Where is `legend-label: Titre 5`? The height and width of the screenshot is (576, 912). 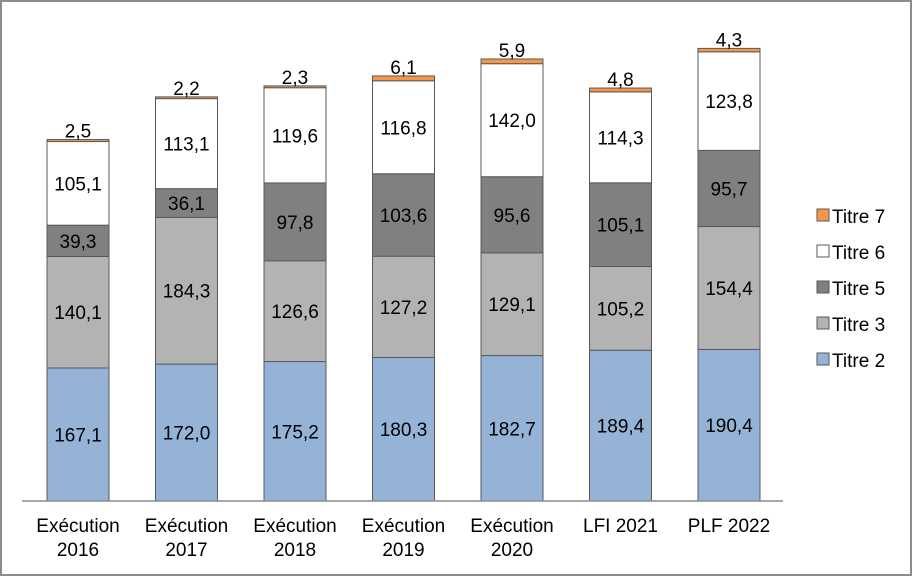 legend-label: Titre 5 is located at coordinates (858, 289).